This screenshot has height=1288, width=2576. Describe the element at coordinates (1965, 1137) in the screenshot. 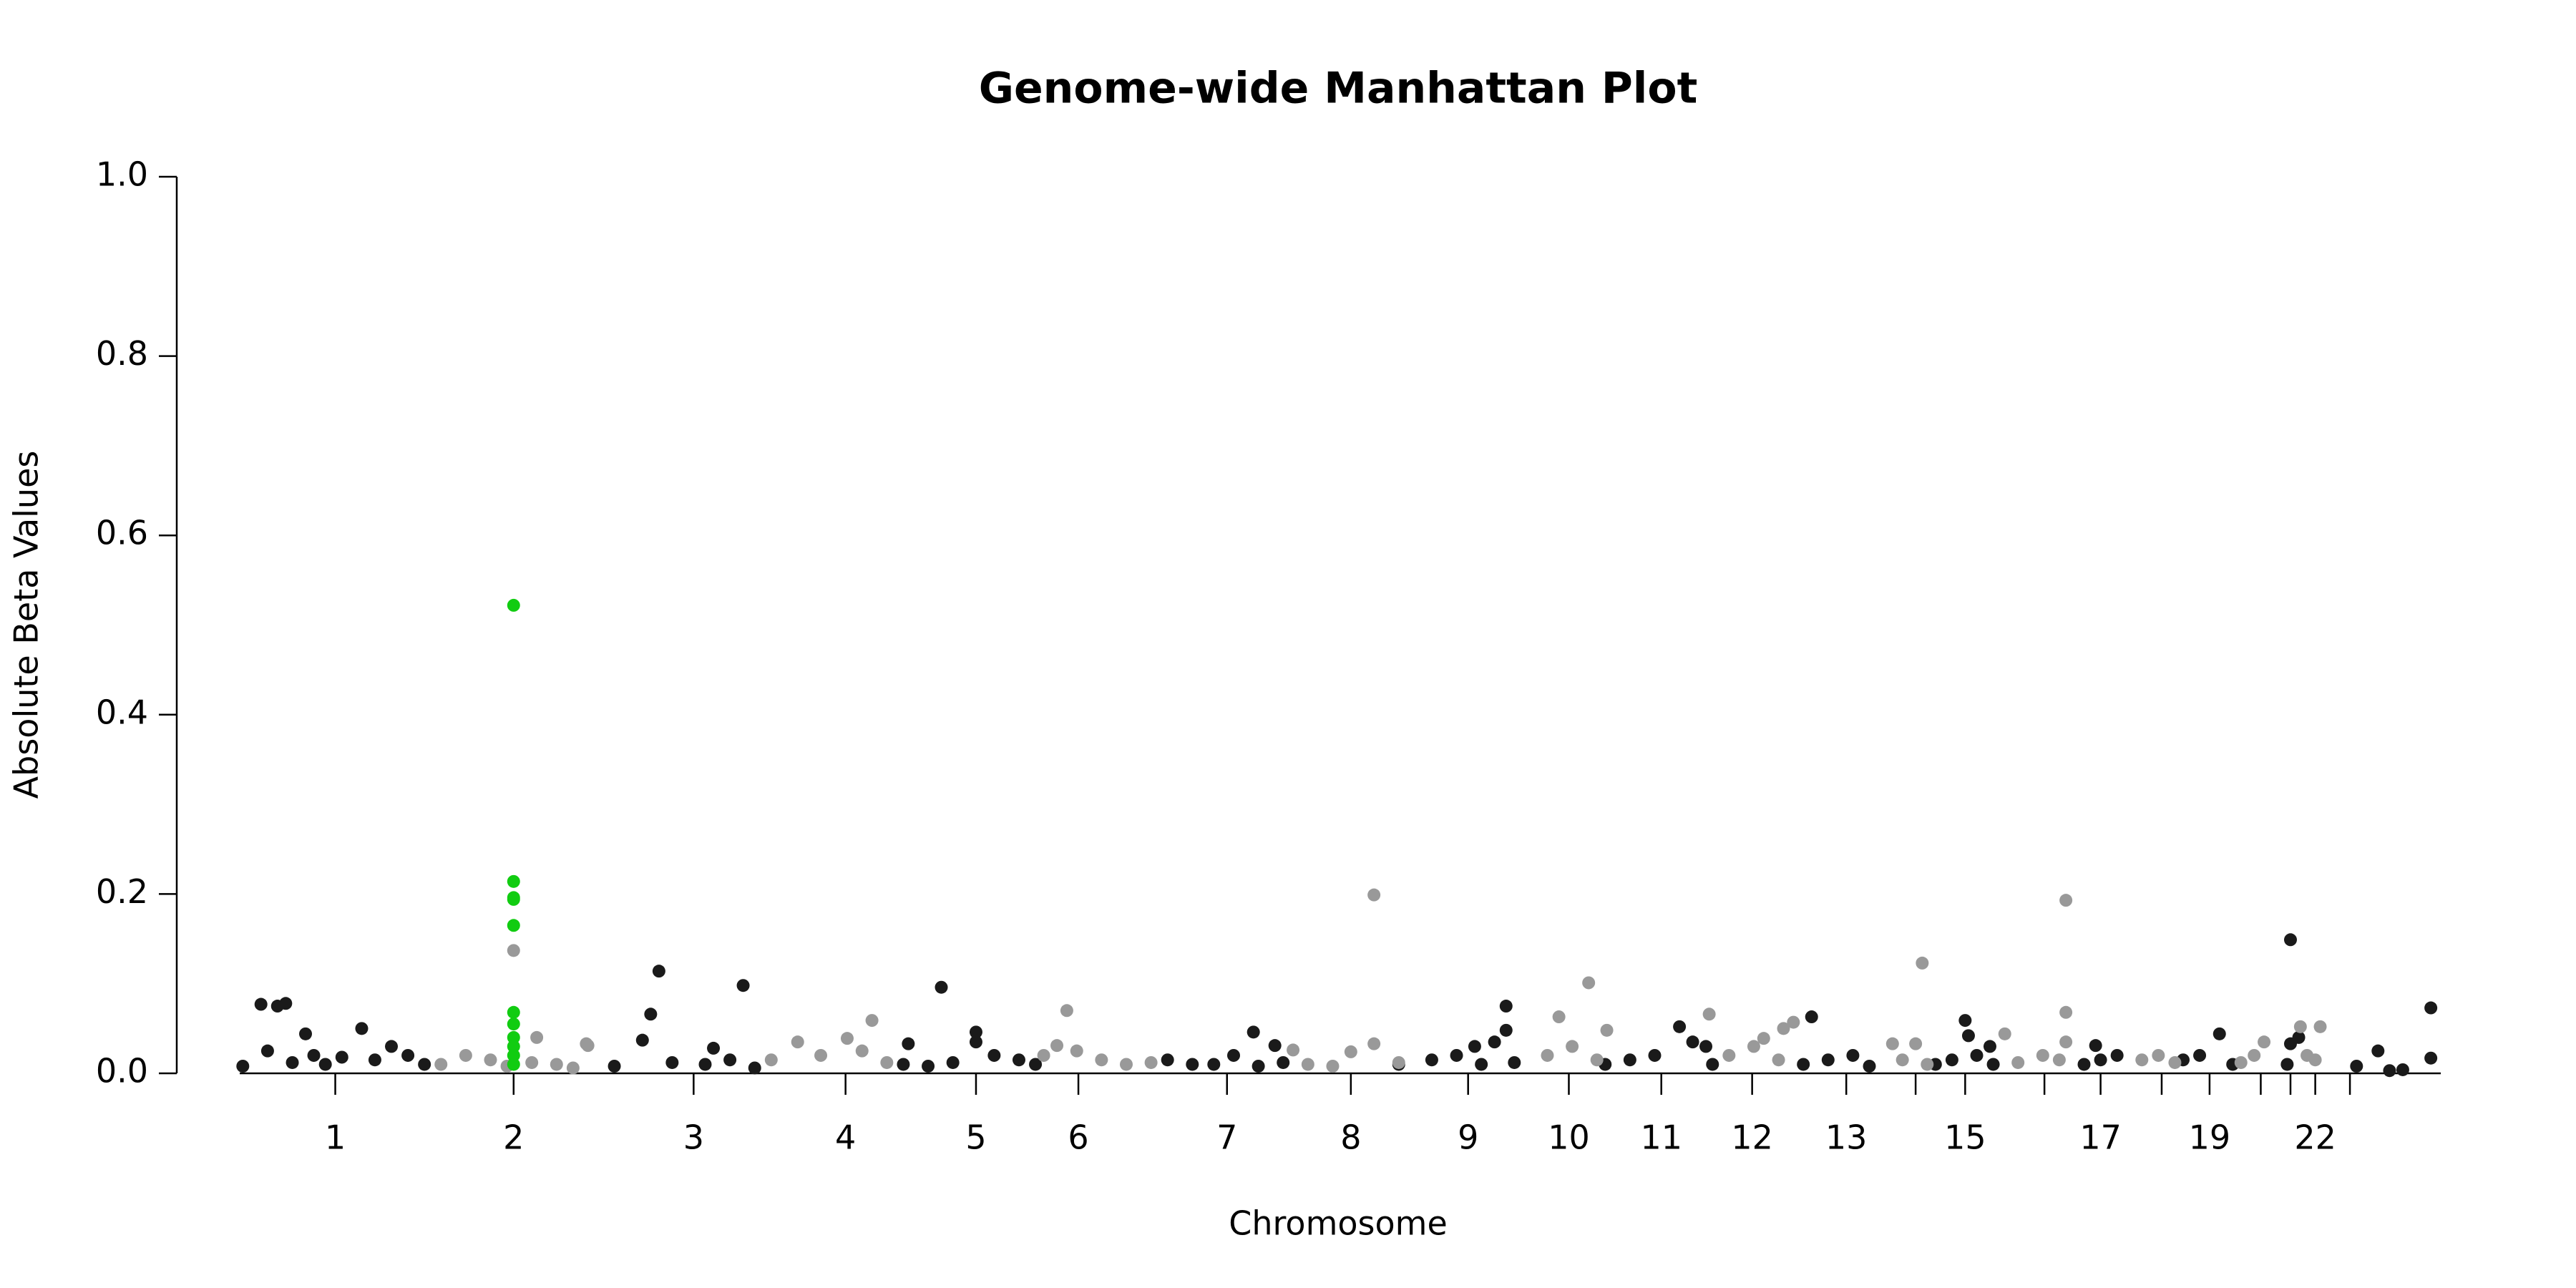

I see `x-tick-label: 15` at that location.